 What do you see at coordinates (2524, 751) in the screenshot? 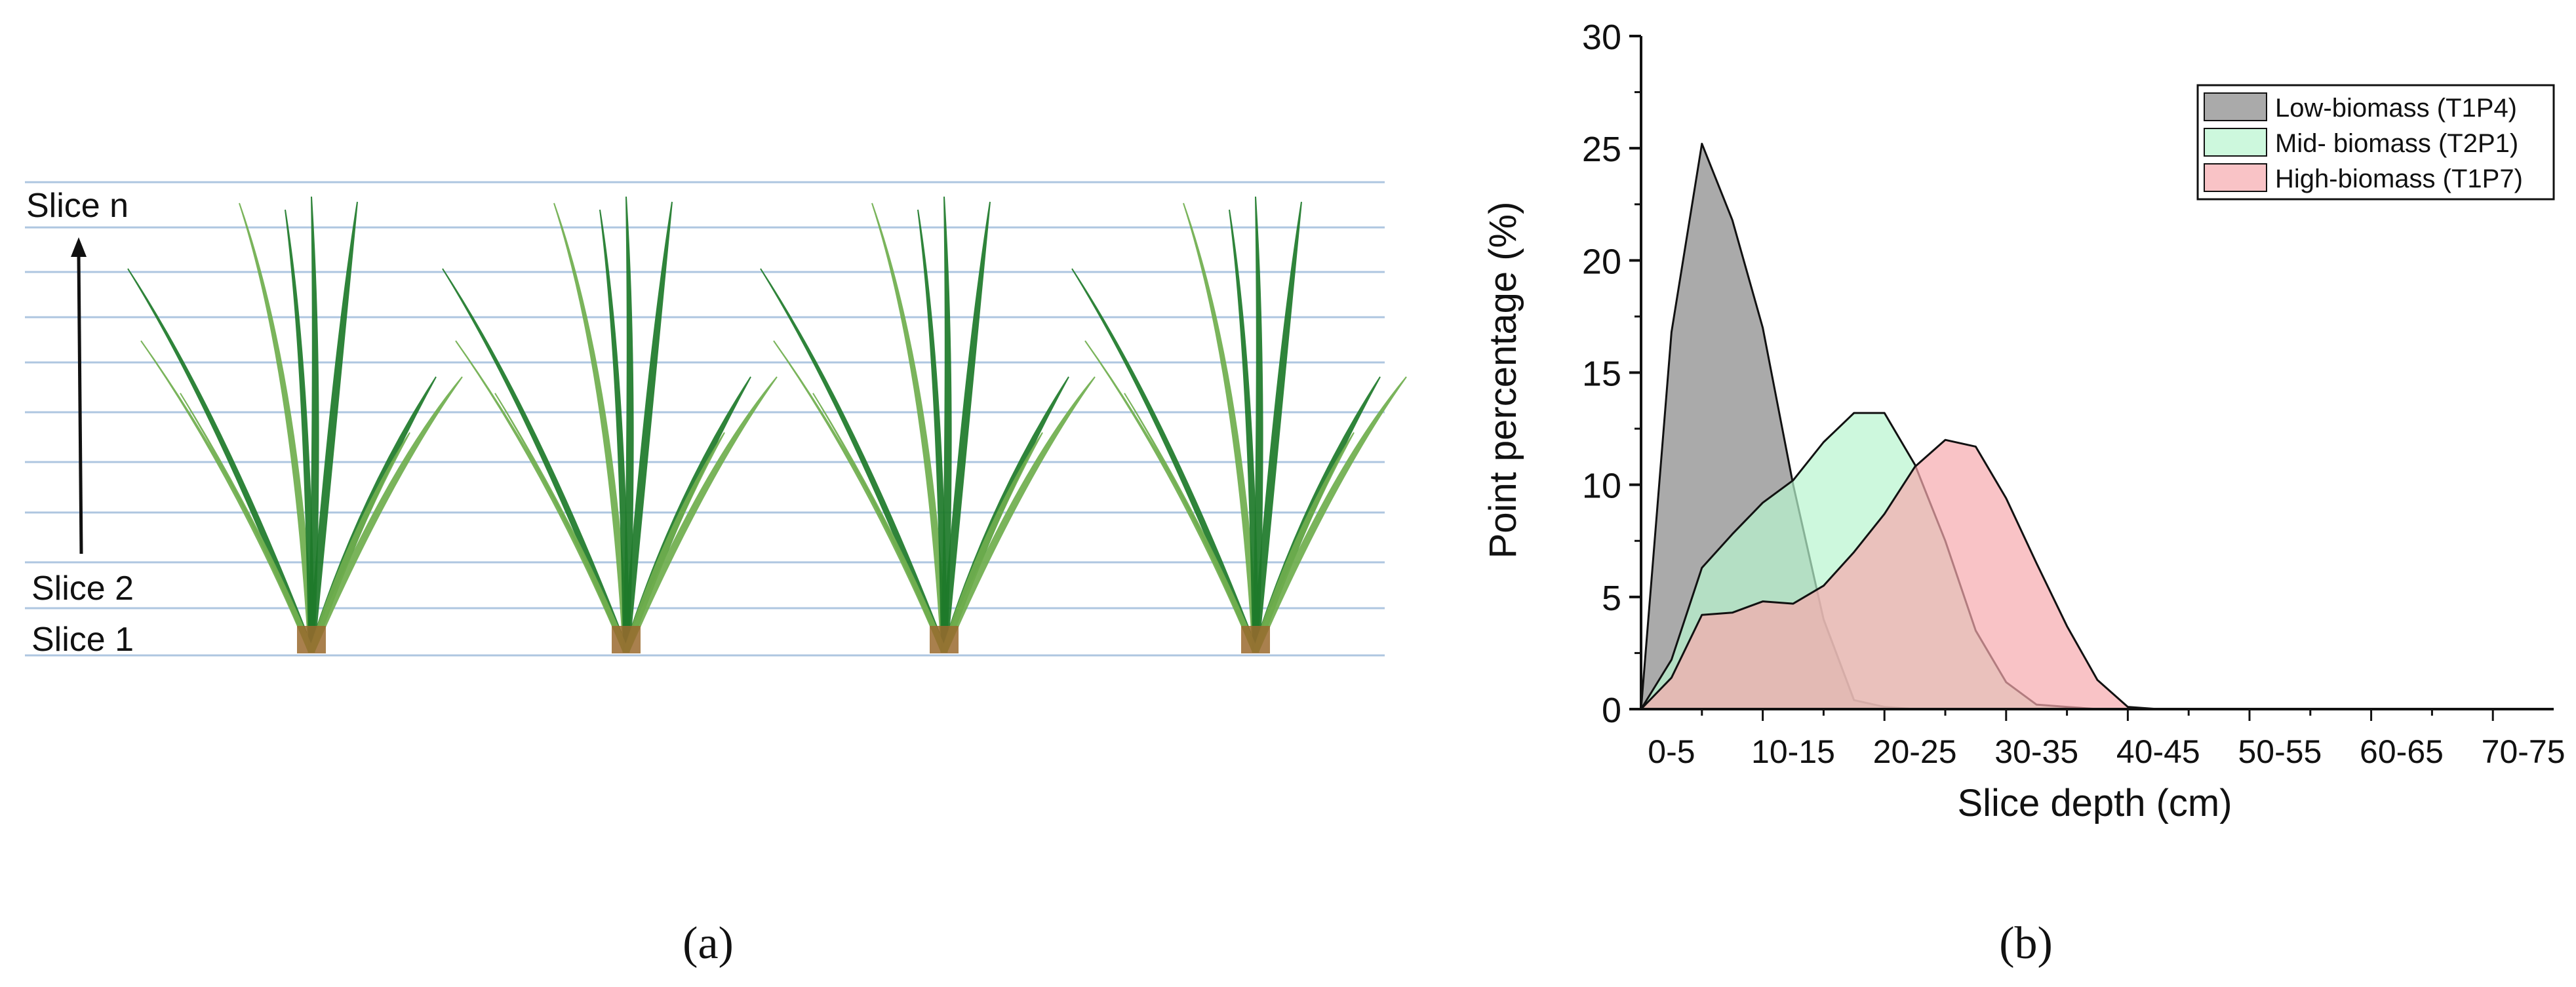
I see `x-tick-label: 70-75` at bounding box center [2524, 751].